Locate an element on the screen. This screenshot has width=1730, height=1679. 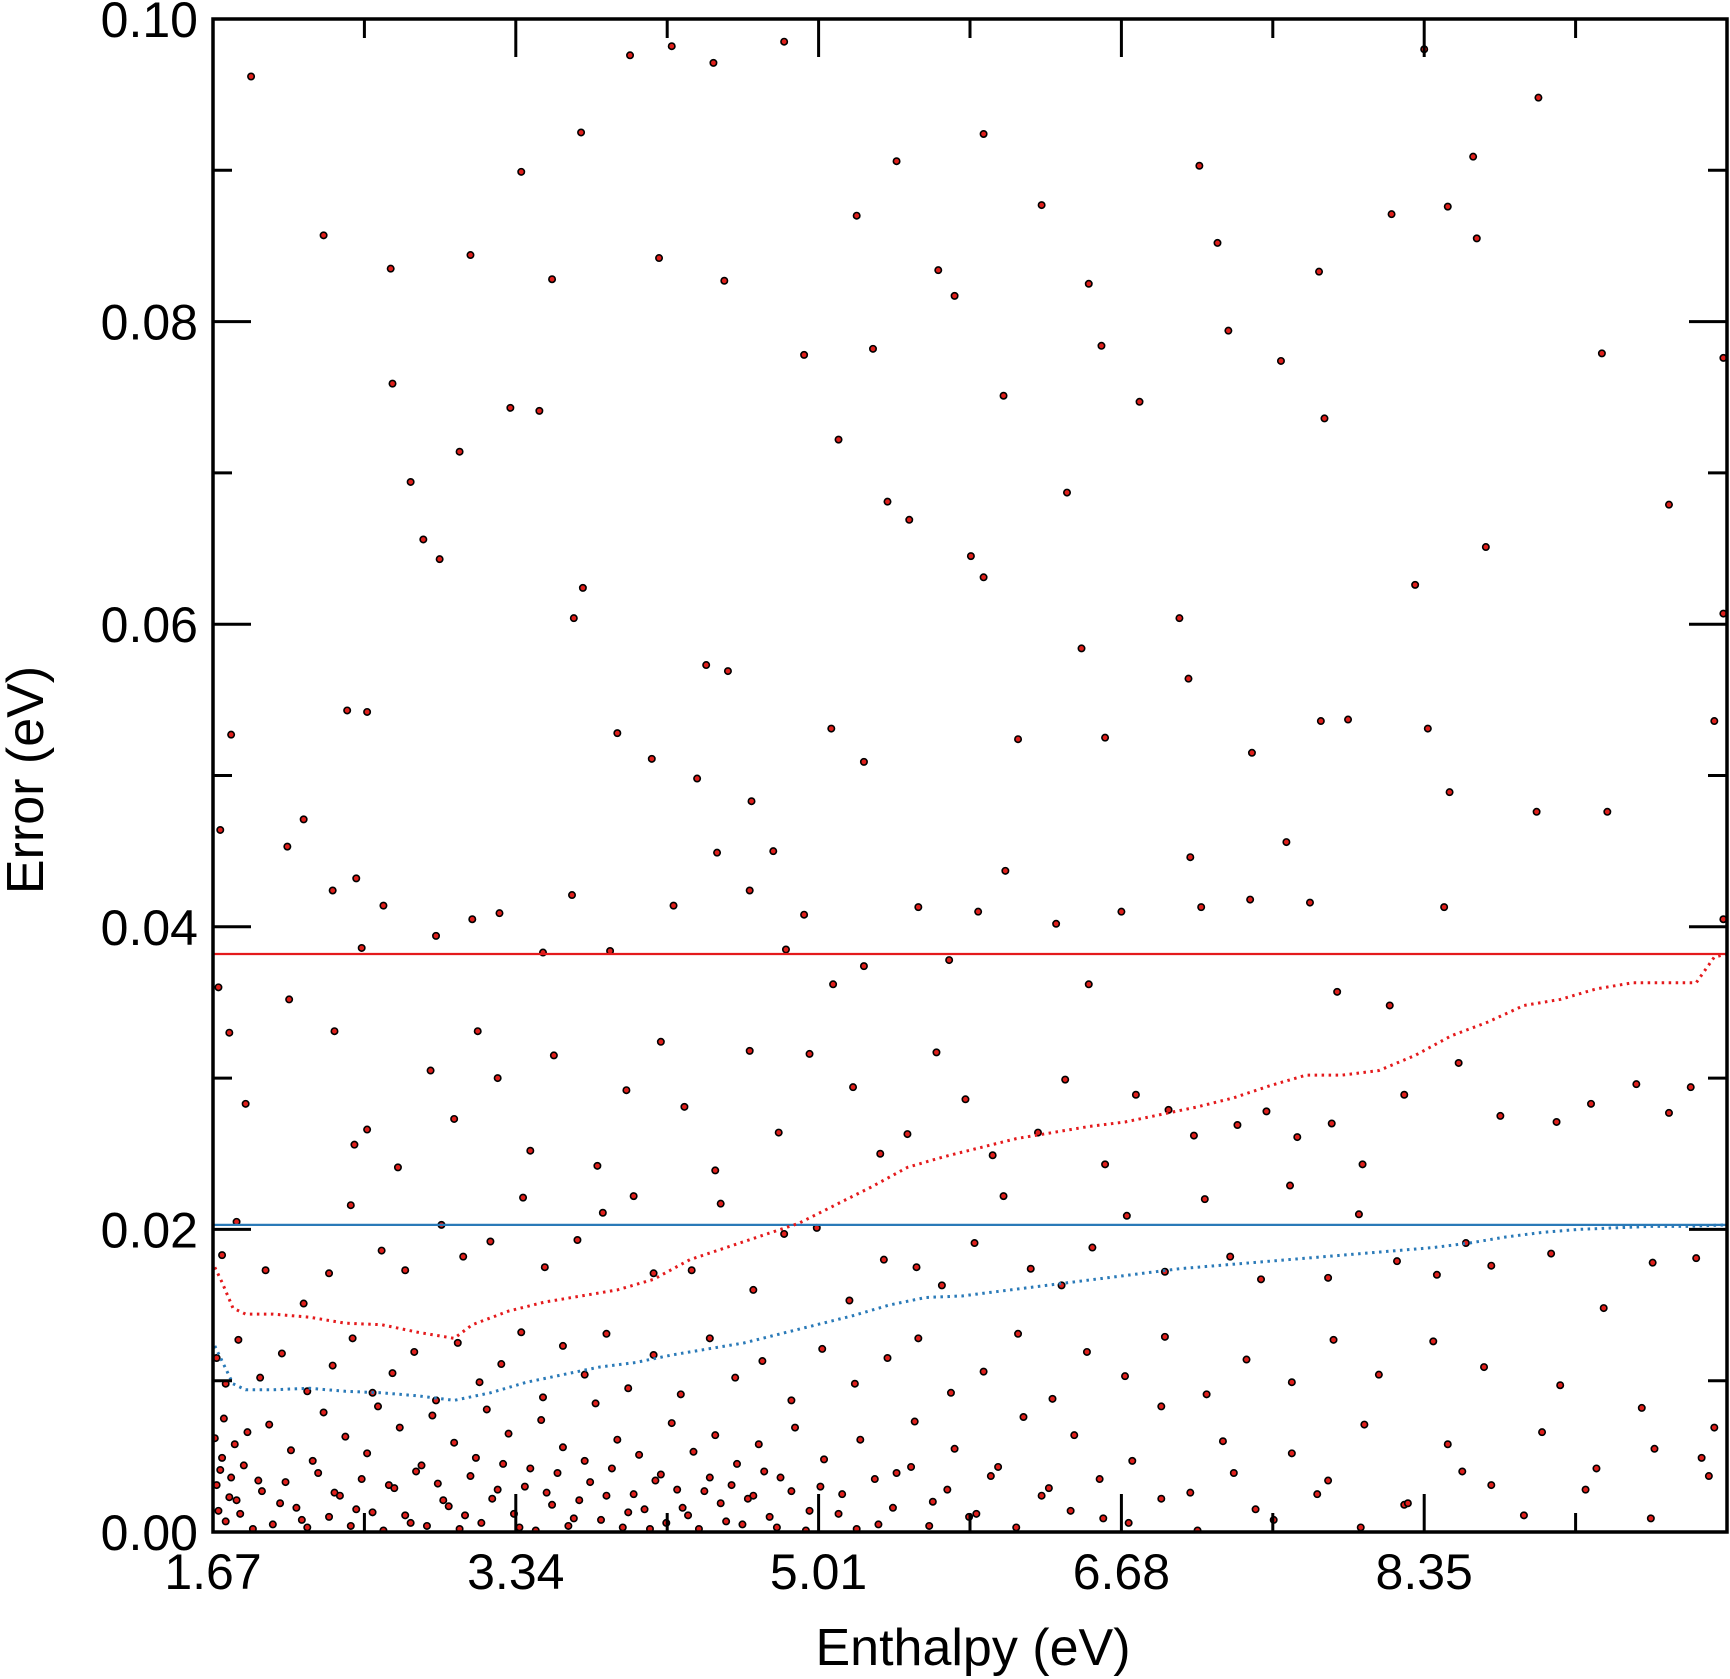
x-axis-title: Enthalpy (eV) is located at coordinates (972, 1648).